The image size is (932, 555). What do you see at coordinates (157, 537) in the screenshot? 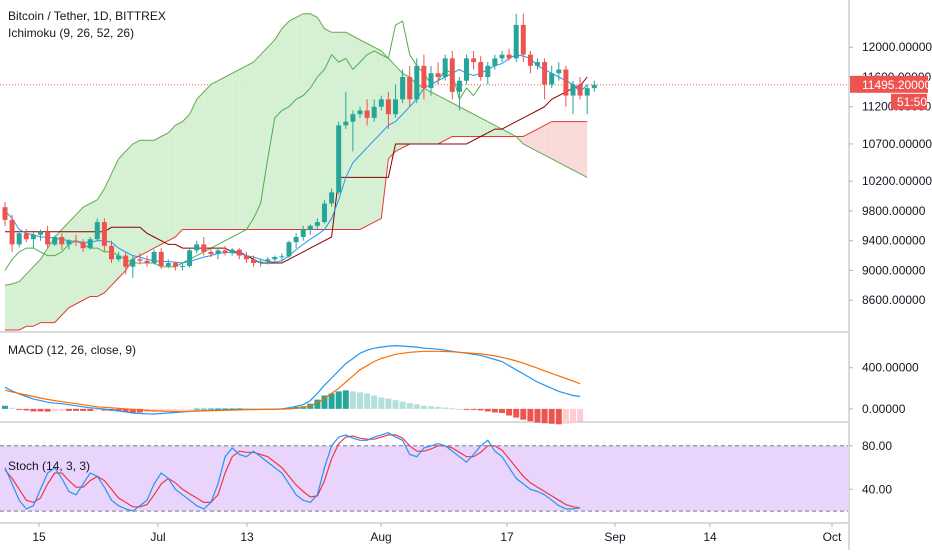
I see `time-tick-label: Jul` at bounding box center [157, 537].